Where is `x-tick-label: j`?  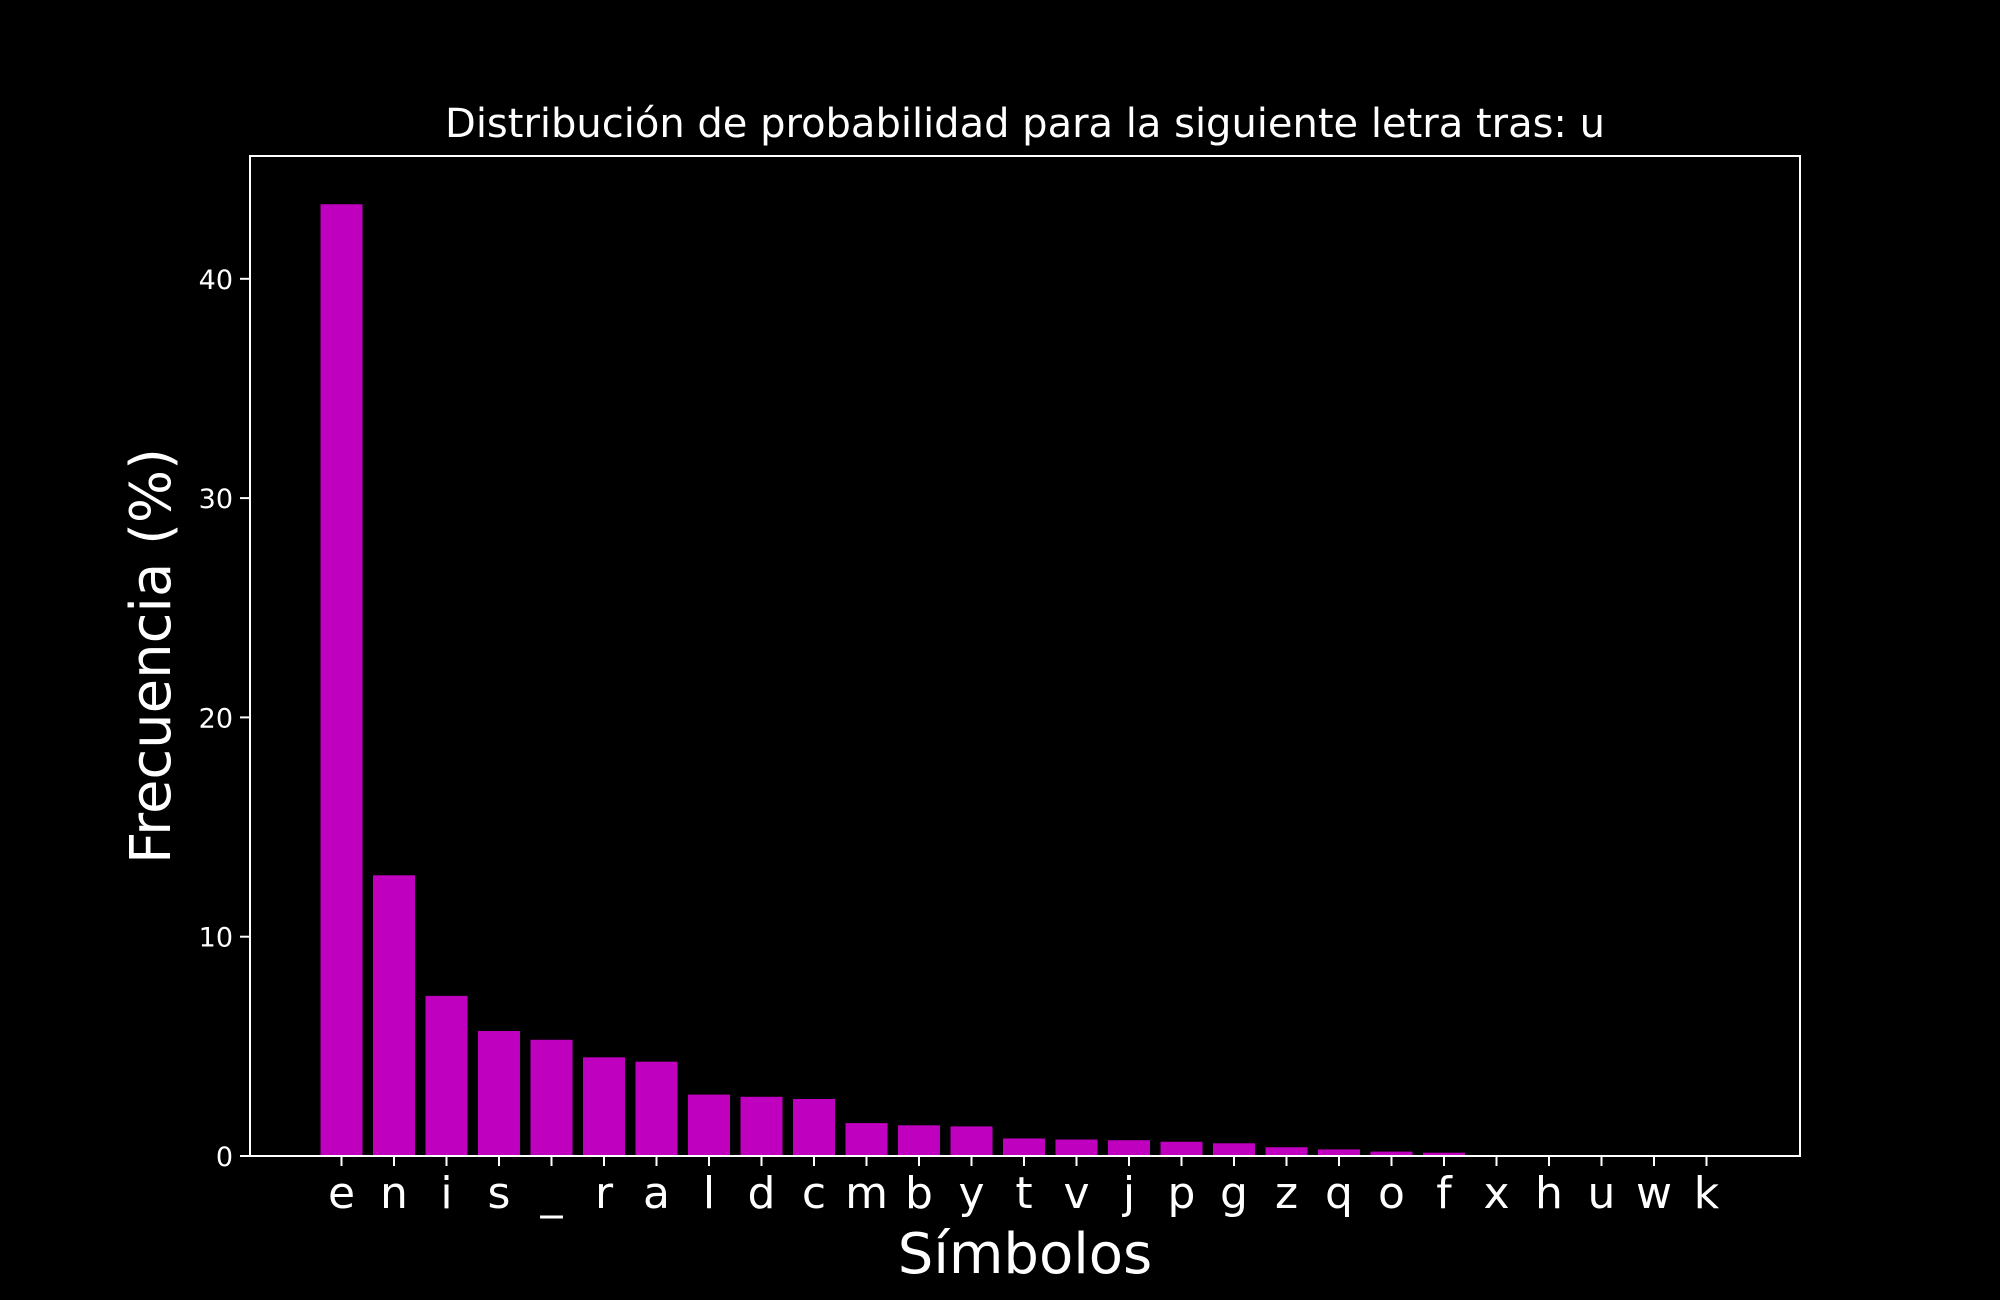
x-tick-label: j is located at coordinates (1128, 1193).